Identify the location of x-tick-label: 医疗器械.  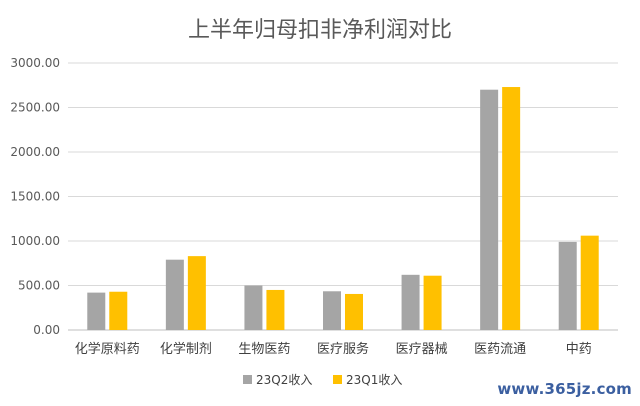
(422, 349).